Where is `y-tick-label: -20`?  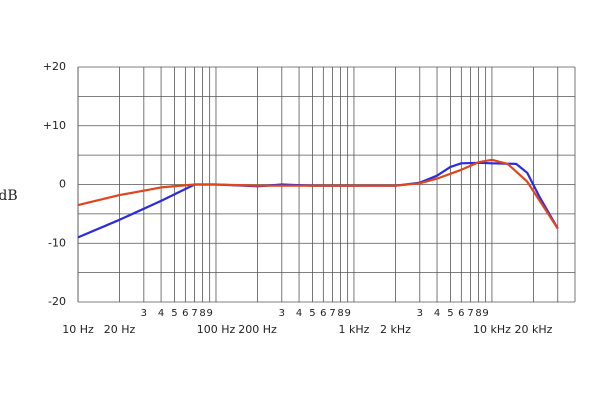
y-tick-label: -20 is located at coordinates (57, 301).